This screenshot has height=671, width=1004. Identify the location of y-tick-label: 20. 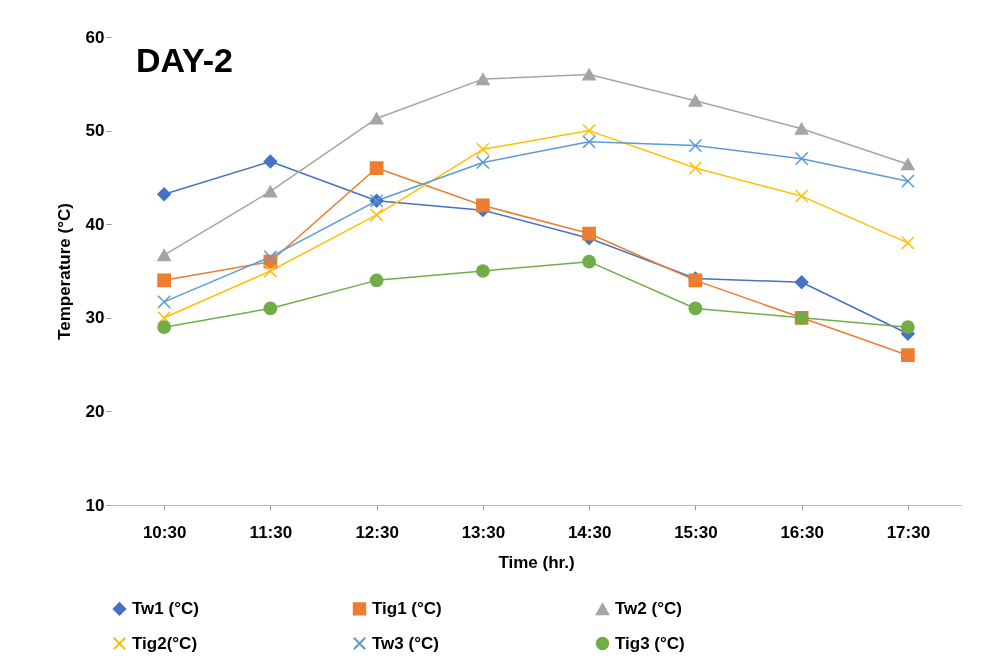
(95, 411).